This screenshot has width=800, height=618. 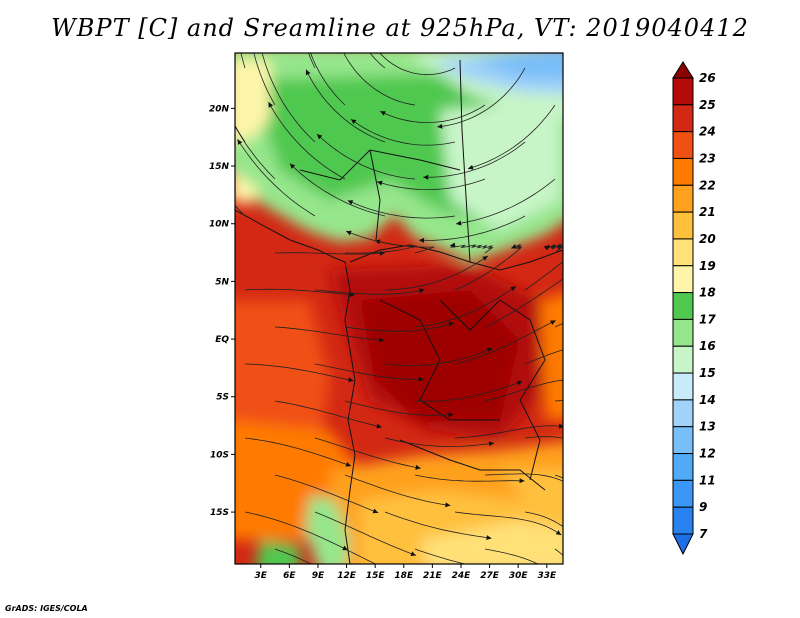 I want to click on y-tick-label: 10S, so click(x=219, y=455).